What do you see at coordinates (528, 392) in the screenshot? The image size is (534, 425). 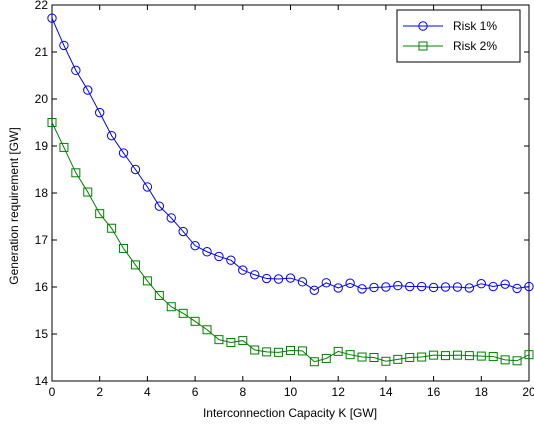 I see `x-tick-label: 20` at bounding box center [528, 392].